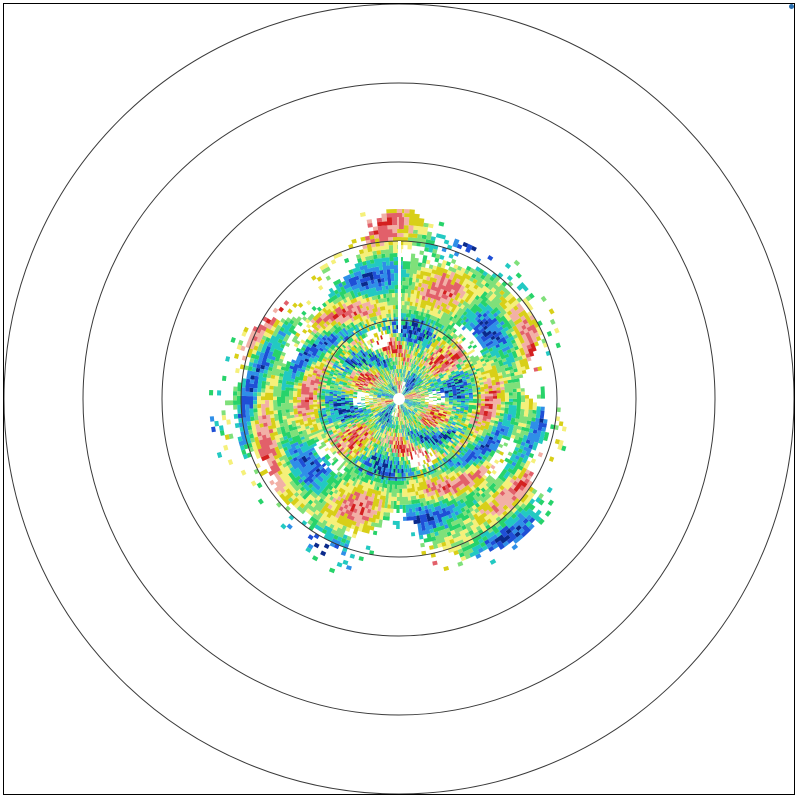 This screenshot has width=798, height=798. I want to click on corner-marker-icon, so click(791, 6).